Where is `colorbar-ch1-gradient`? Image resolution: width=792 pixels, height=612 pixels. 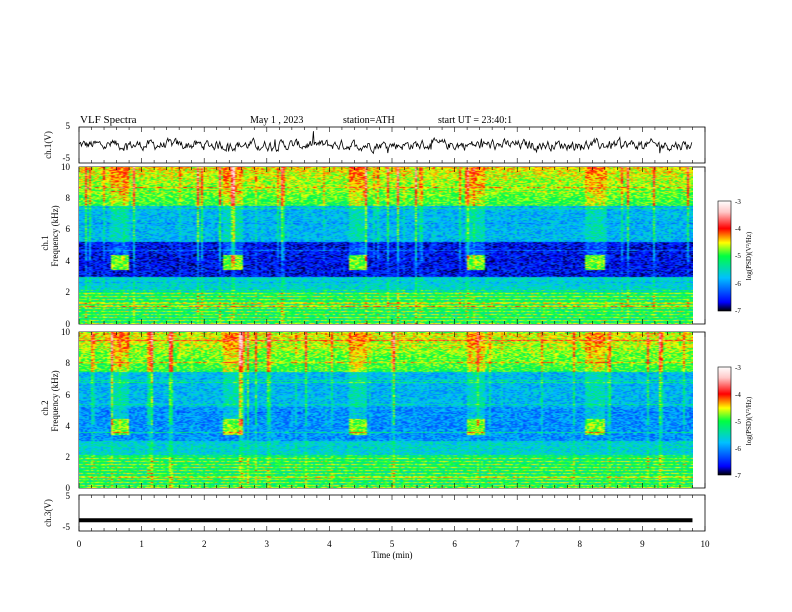
colorbar-ch1-gradient is located at coordinates (724, 256).